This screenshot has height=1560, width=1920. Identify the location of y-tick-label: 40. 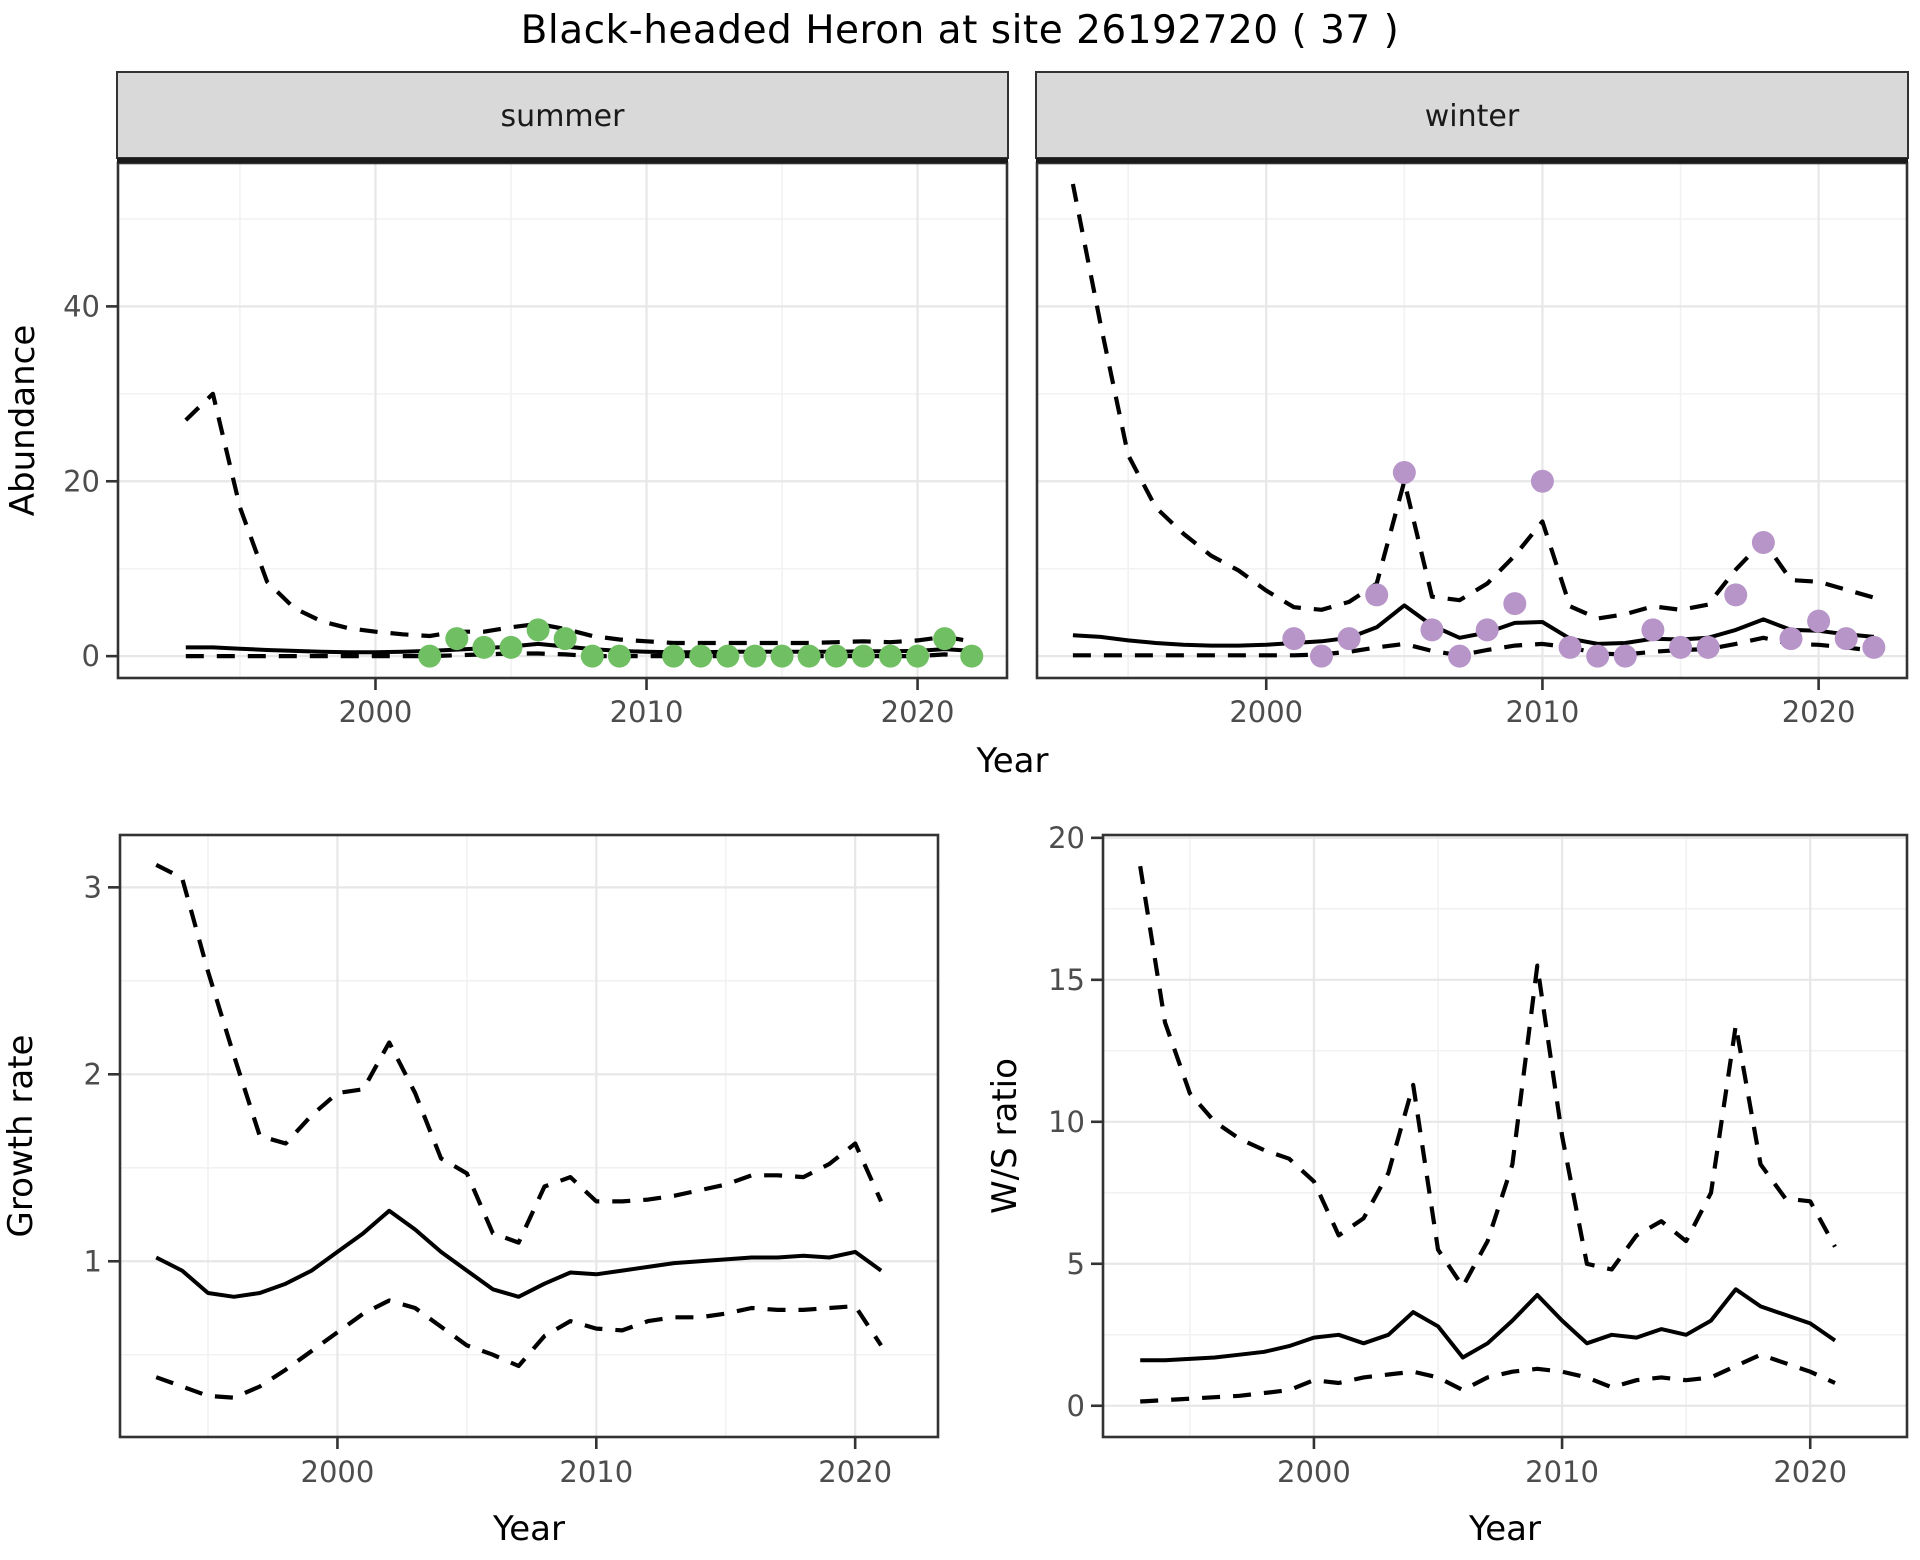
(81, 306).